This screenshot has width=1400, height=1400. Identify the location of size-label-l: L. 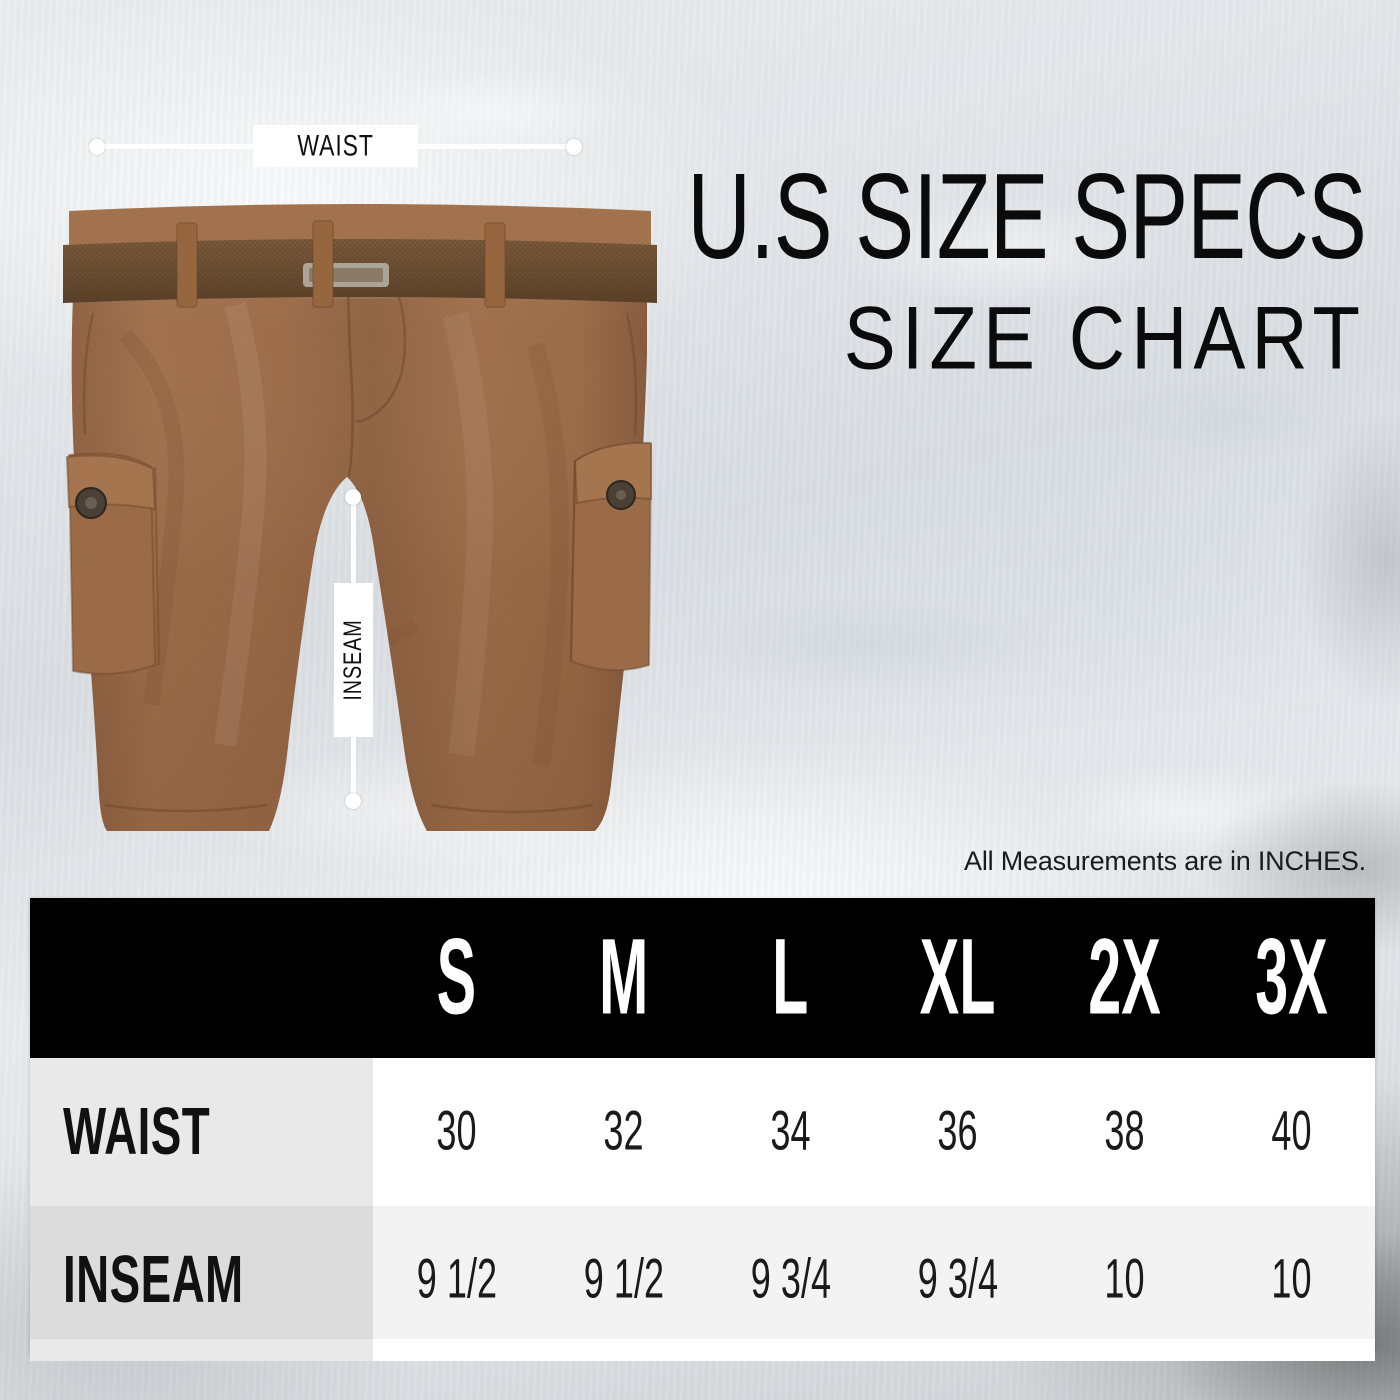
(790, 977).